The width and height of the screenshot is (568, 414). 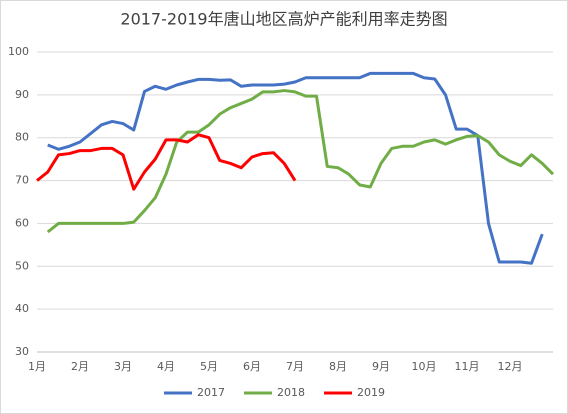 I want to click on y-tick-label: 90, so click(x=22, y=94).